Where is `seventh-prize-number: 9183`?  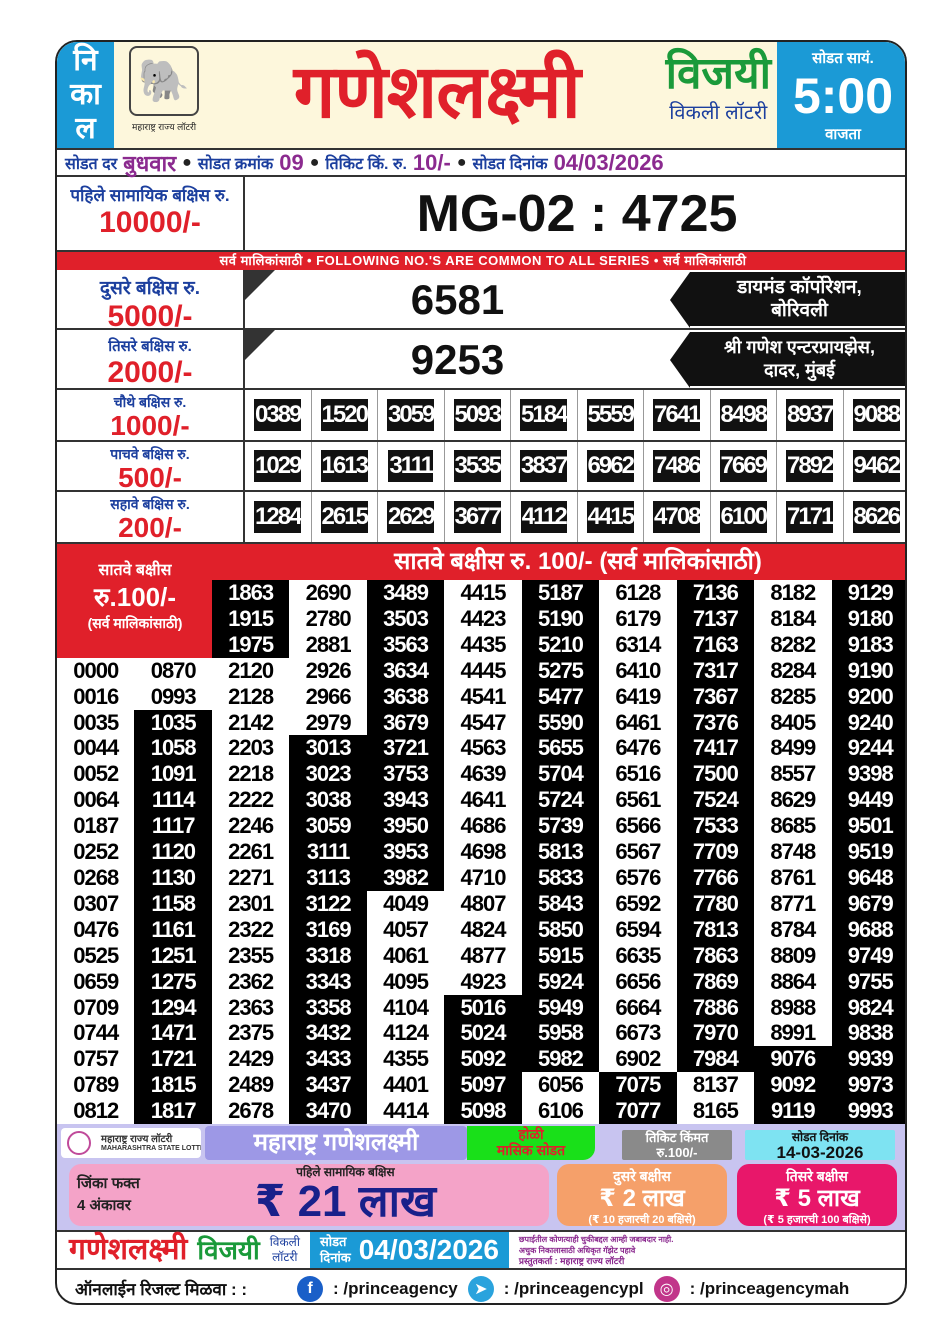 seventh-prize-number: 9183 is located at coordinates (868, 644).